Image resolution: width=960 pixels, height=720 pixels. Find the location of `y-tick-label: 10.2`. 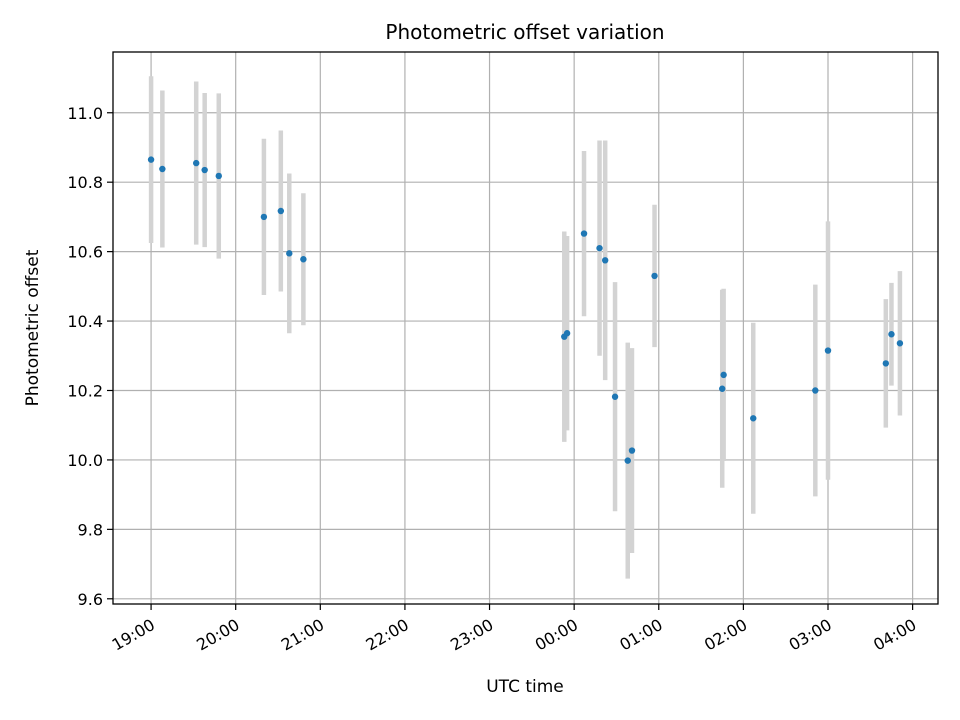

y-tick-label: 10.2 is located at coordinates (85, 390).